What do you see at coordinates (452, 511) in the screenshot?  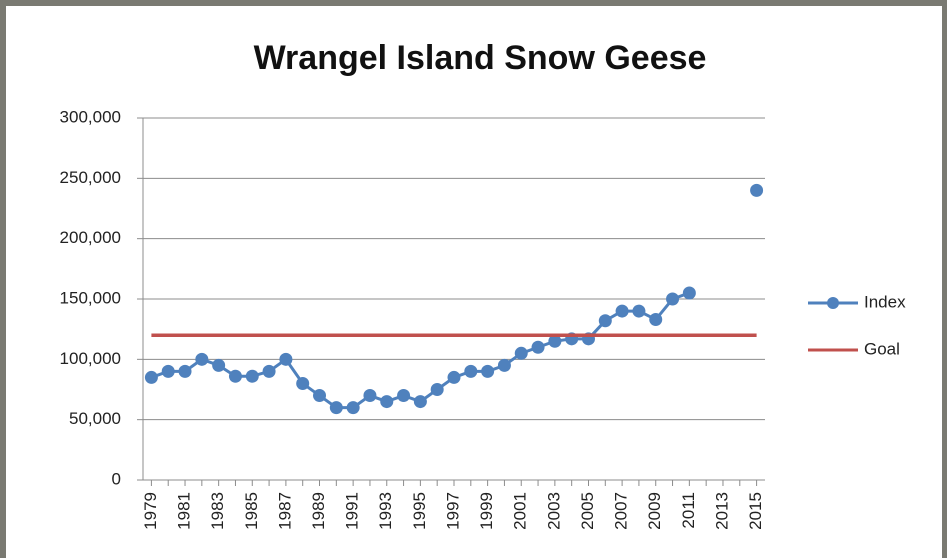 I see `x-tick-label: 1997` at bounding box center [452, 511].